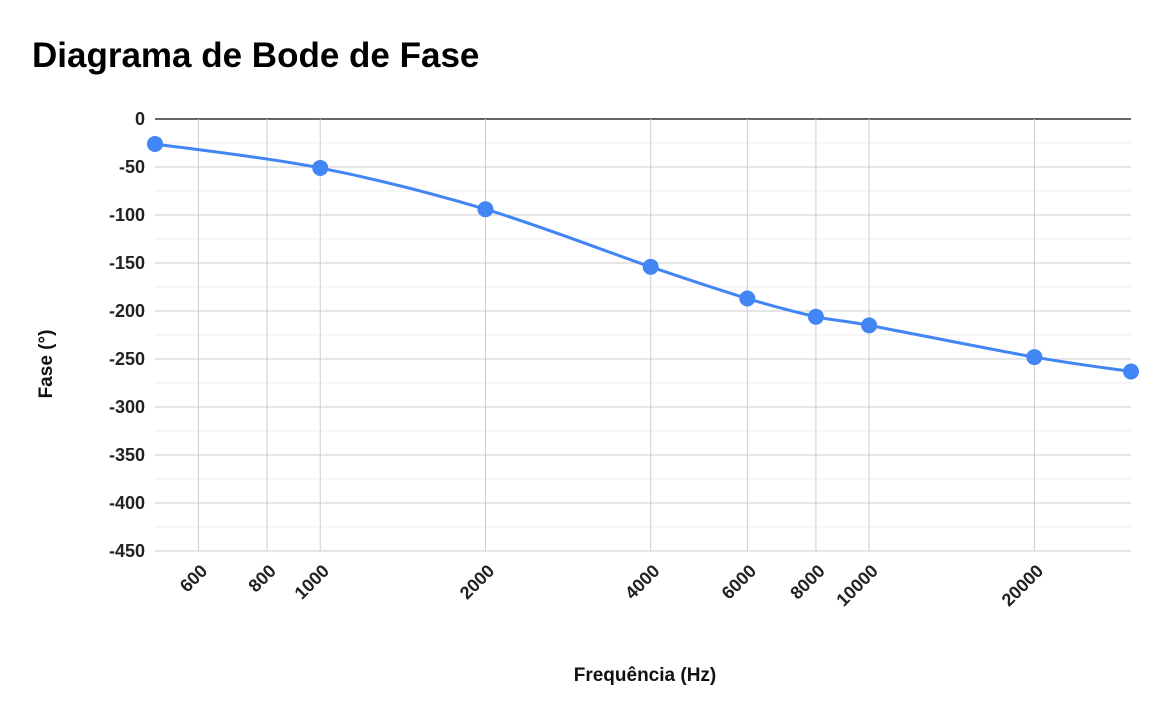 This screenshot has height=719, width=1157. I want to click on y-tick-label: -300, so click(127, 407).